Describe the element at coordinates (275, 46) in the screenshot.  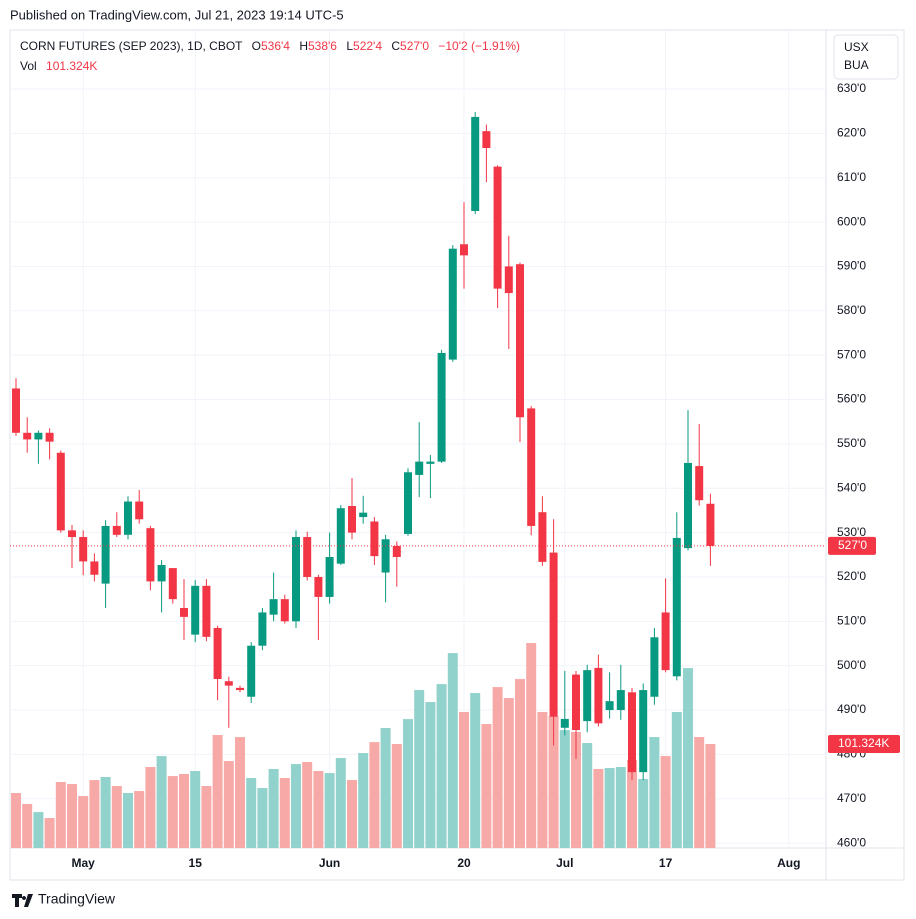
I see `open-value: 536'4` at that location.